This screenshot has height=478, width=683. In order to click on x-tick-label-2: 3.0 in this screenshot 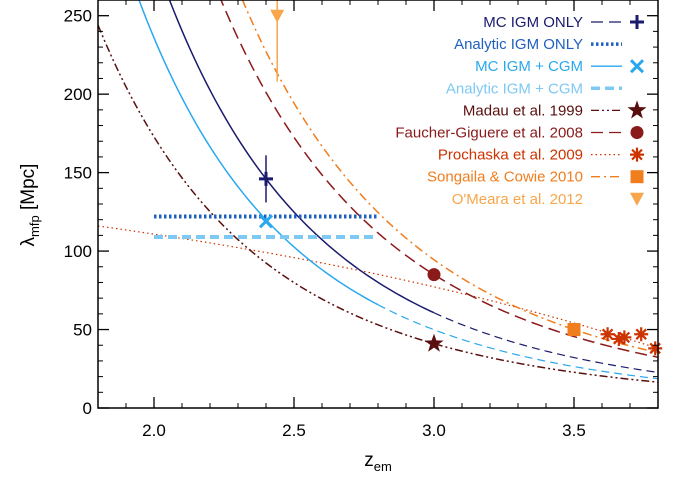, I will do `click(434, 430)`.